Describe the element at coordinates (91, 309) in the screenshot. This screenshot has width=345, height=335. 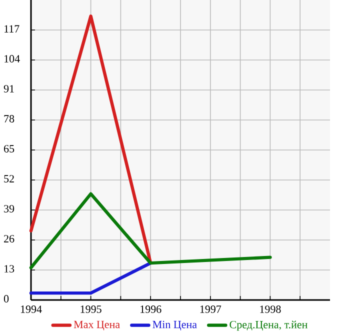
I see `x-tick-label: 1995` at that location.